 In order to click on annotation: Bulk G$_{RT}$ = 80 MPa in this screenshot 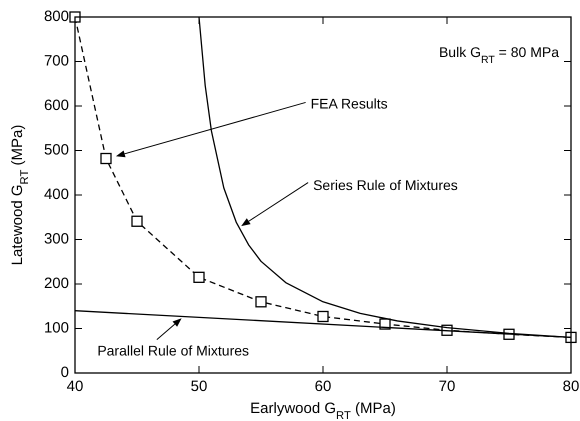, I will do `click(499, 55)`.